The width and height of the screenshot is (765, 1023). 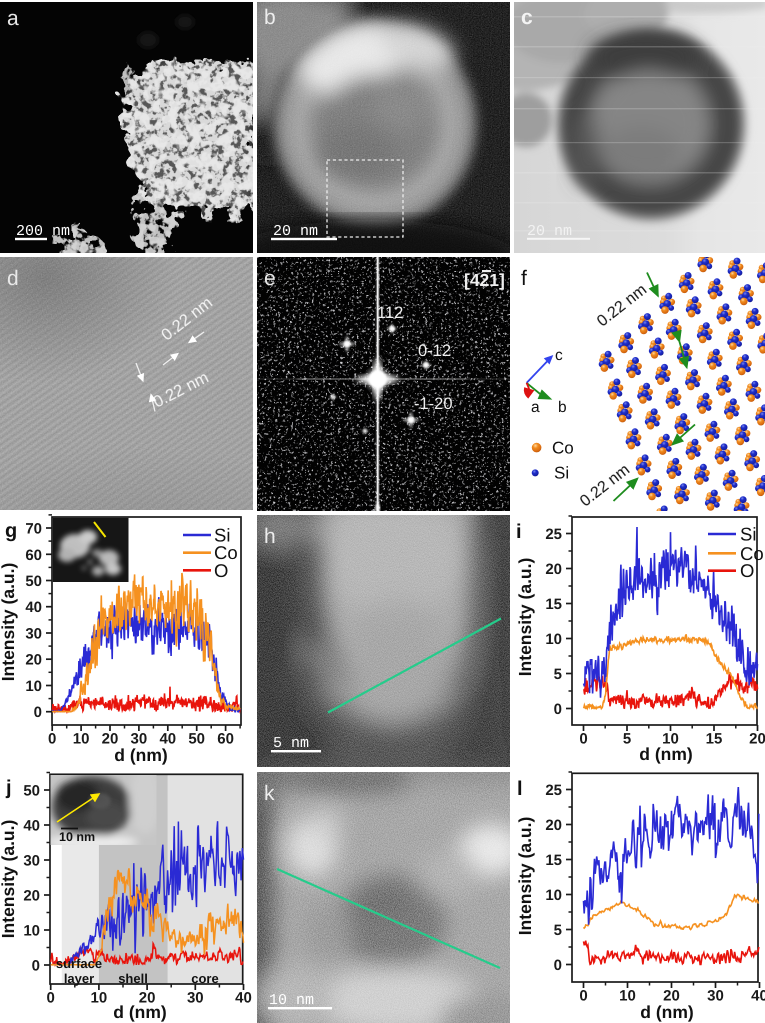 I want to click on svg-text: e, so click(x=270, y=278).